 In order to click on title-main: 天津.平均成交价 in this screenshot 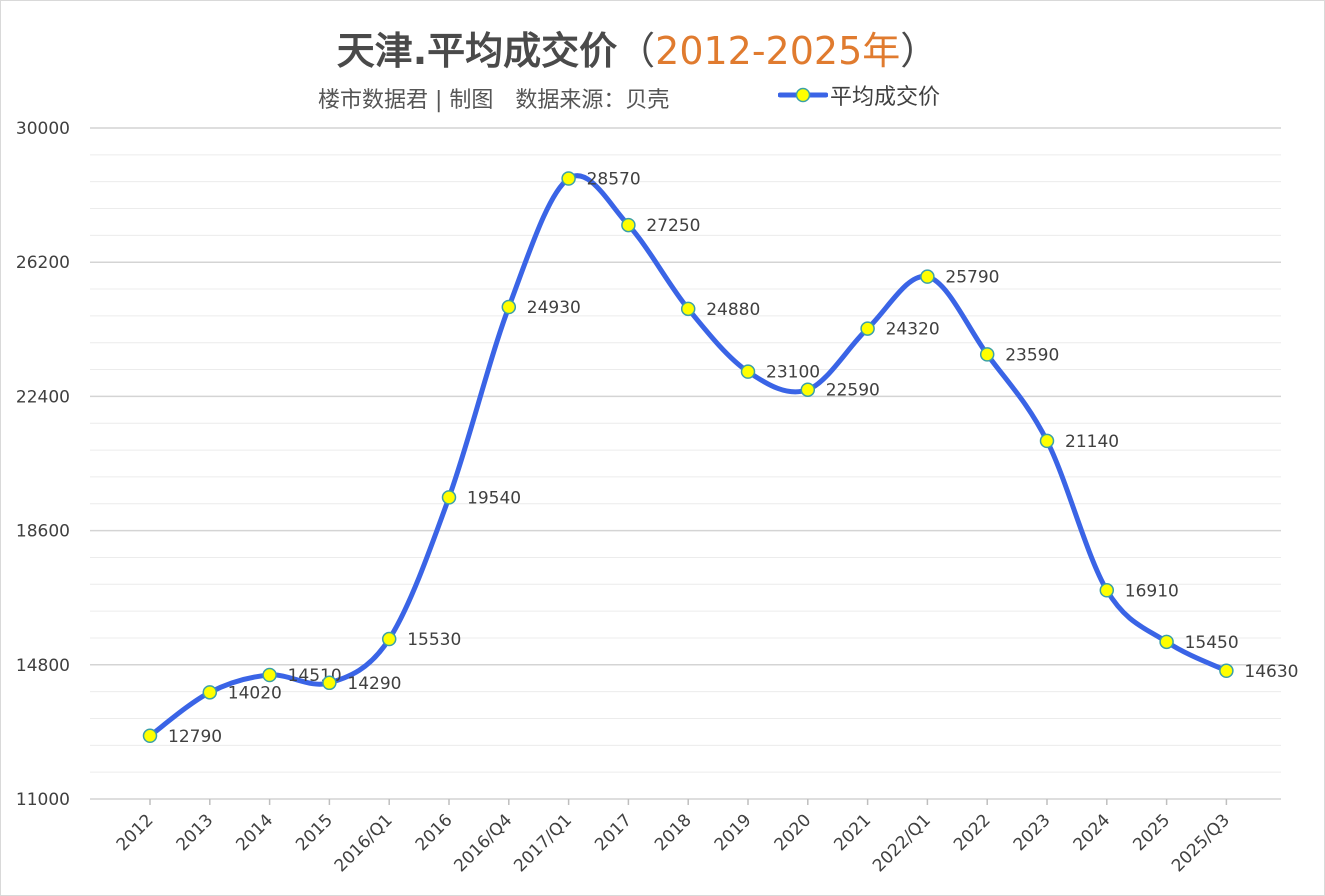, I will do `click(477, 51)`.